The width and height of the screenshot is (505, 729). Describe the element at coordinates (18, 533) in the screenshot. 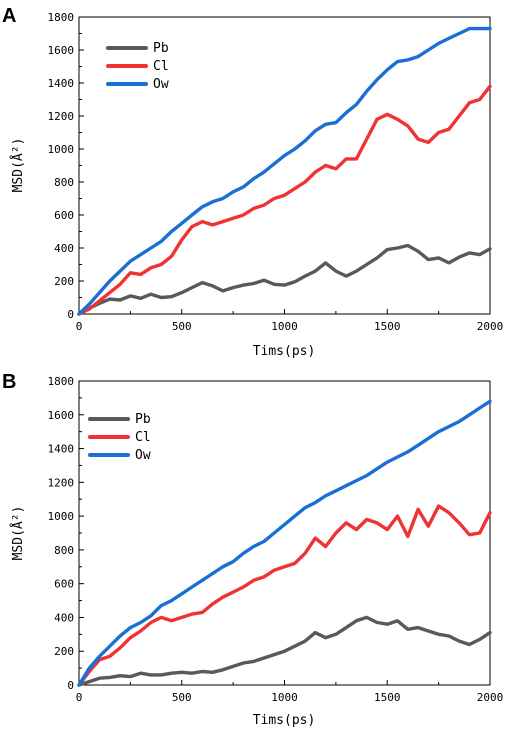

I see `y-axis-title-b: MSD(Å²)` at that location.